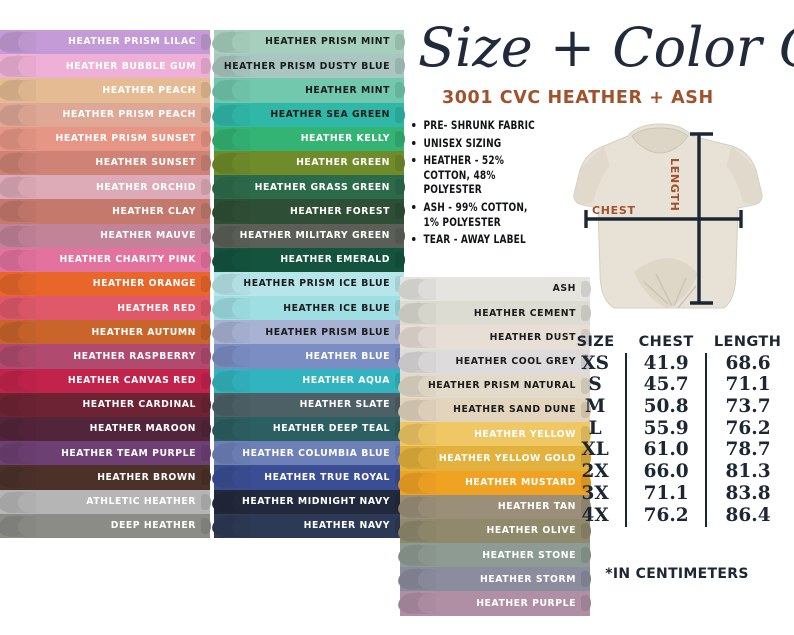 Image resolution: width=794 pixels, height=635 pixels. I want to click on color-swatch-label: HEATHER MAROON, so click(142, 429).